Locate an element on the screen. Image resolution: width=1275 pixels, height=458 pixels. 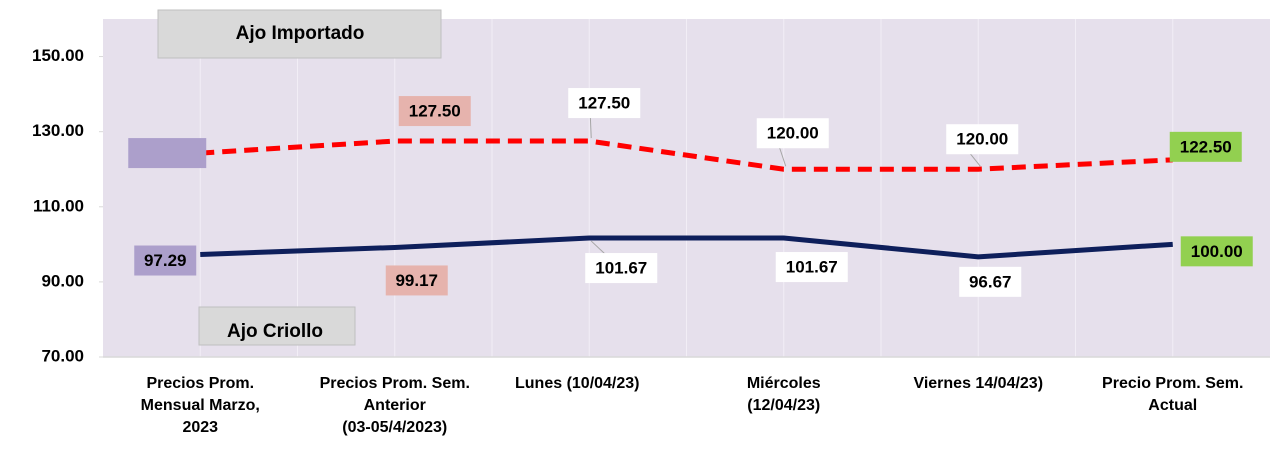
value-label: 122.50 is located at coordinates (1206, 146).